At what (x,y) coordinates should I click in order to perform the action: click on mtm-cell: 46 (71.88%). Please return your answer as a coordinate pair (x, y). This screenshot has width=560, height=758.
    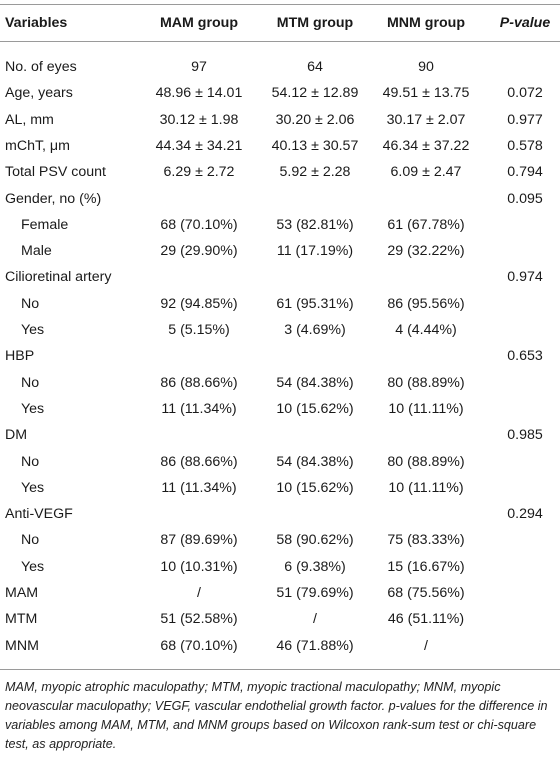
    Looking at the image, I should click on (315, 645).